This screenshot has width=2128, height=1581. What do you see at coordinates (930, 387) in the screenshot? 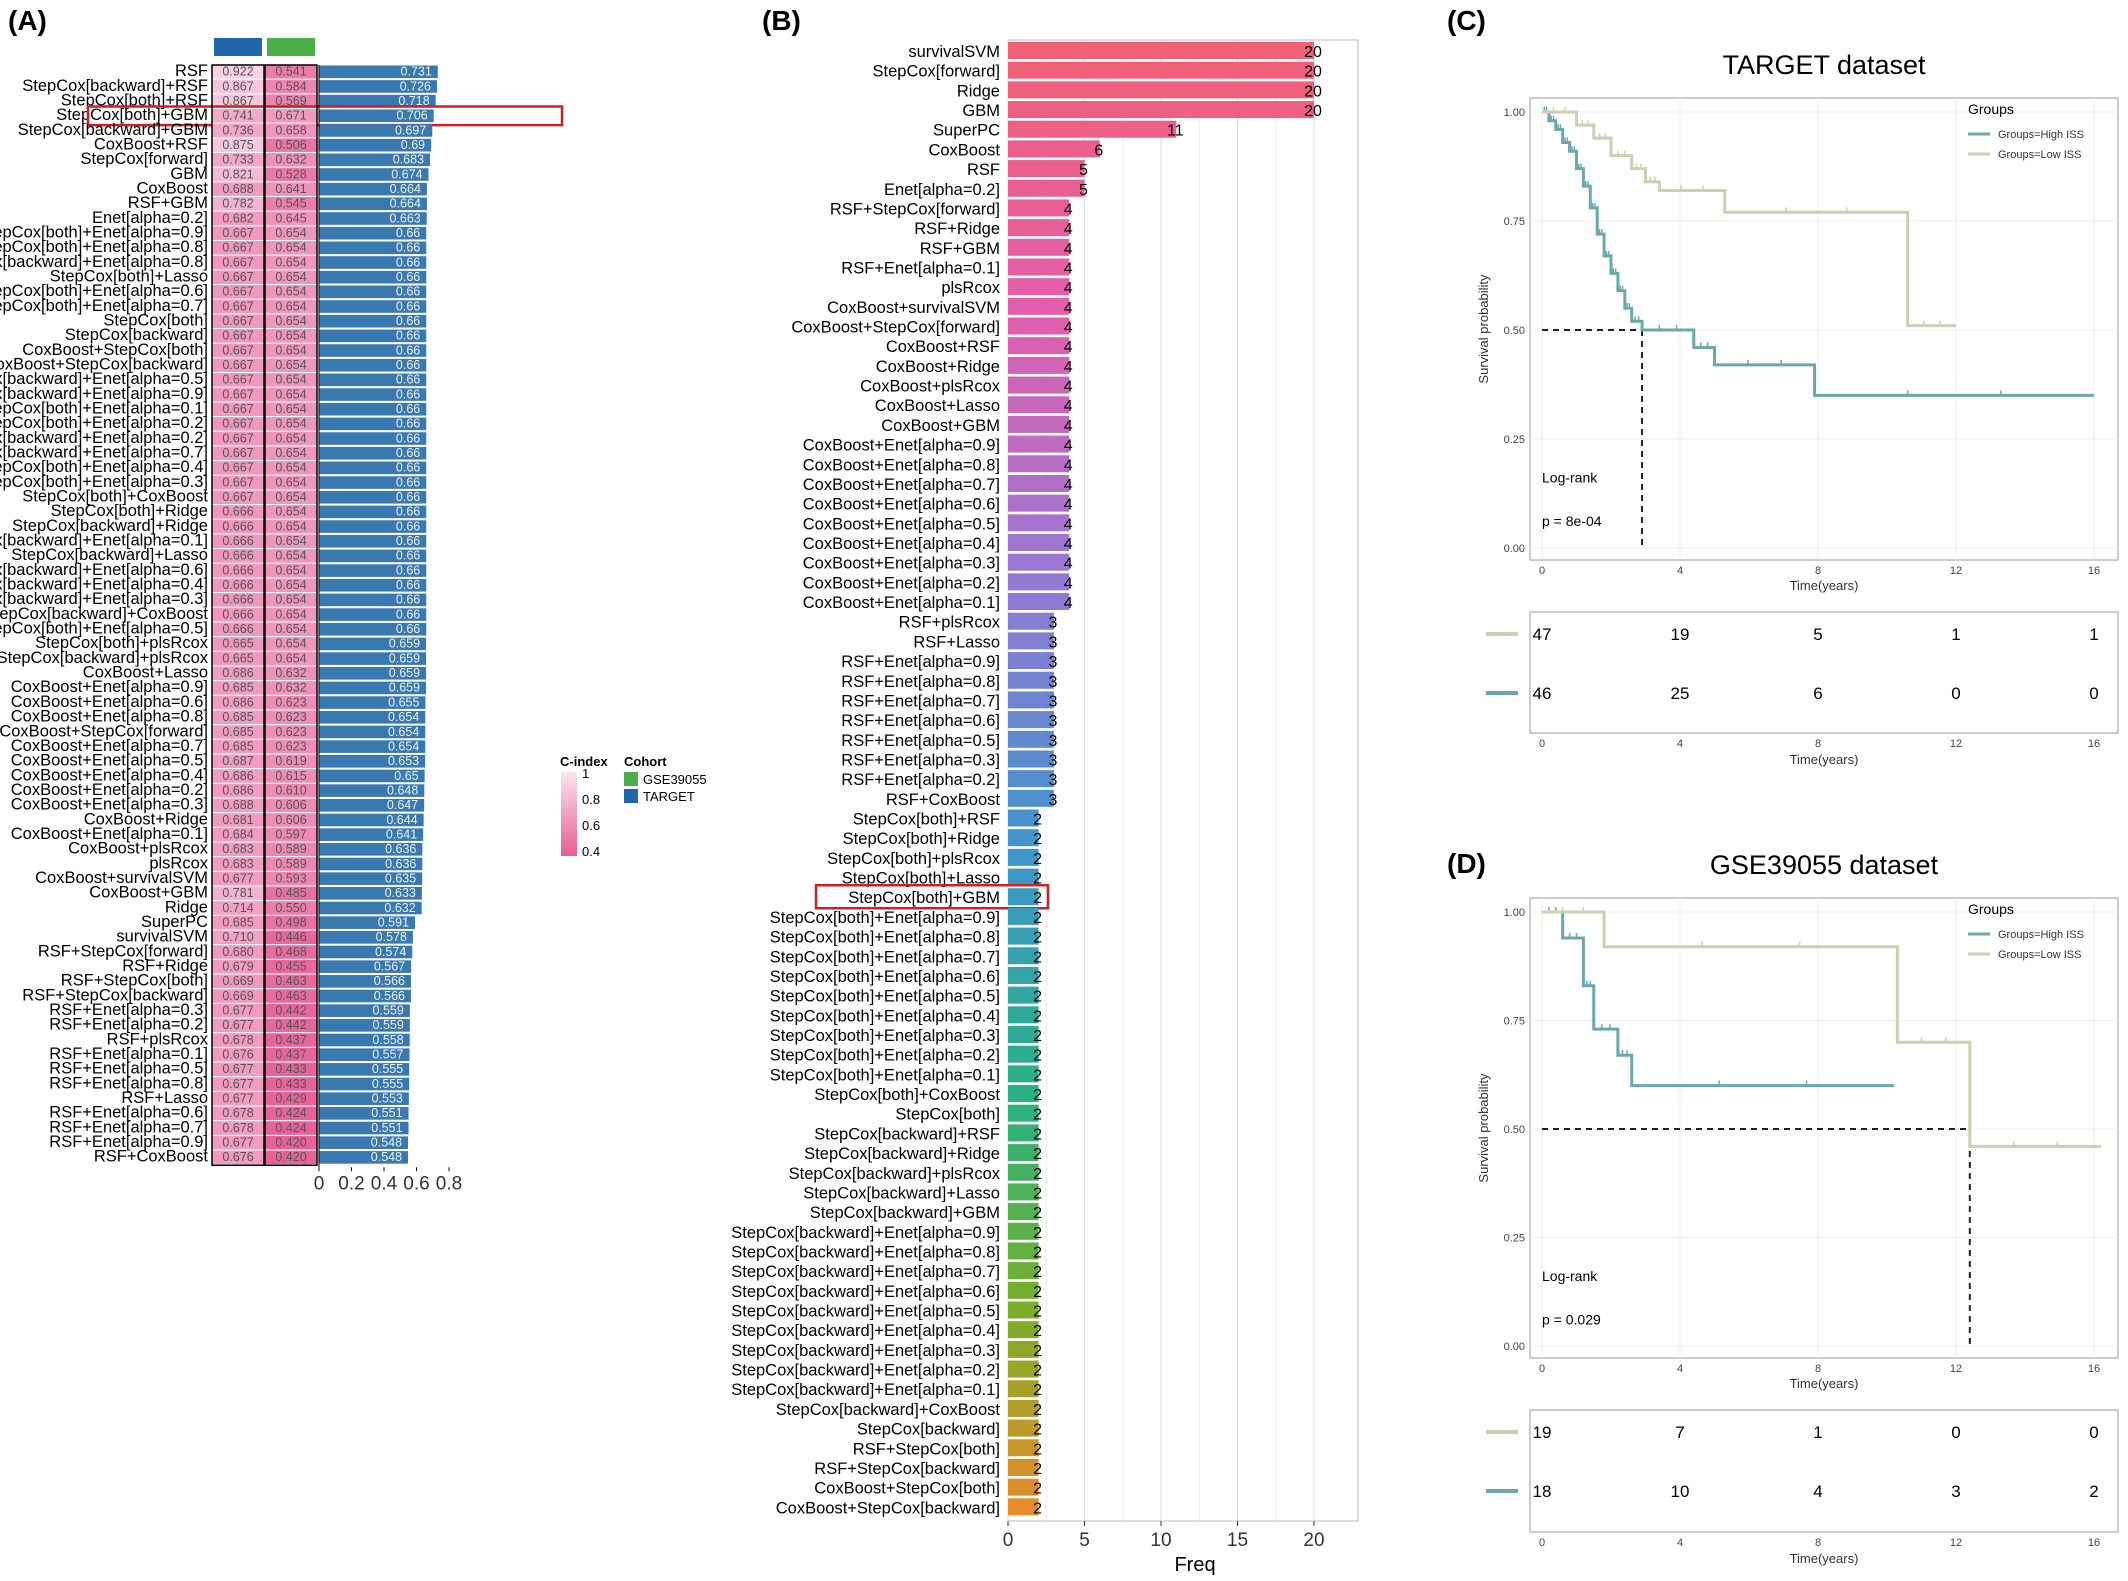
I see `category-label: CoxBoost+plsRcox` at bounding box center [930, 387].